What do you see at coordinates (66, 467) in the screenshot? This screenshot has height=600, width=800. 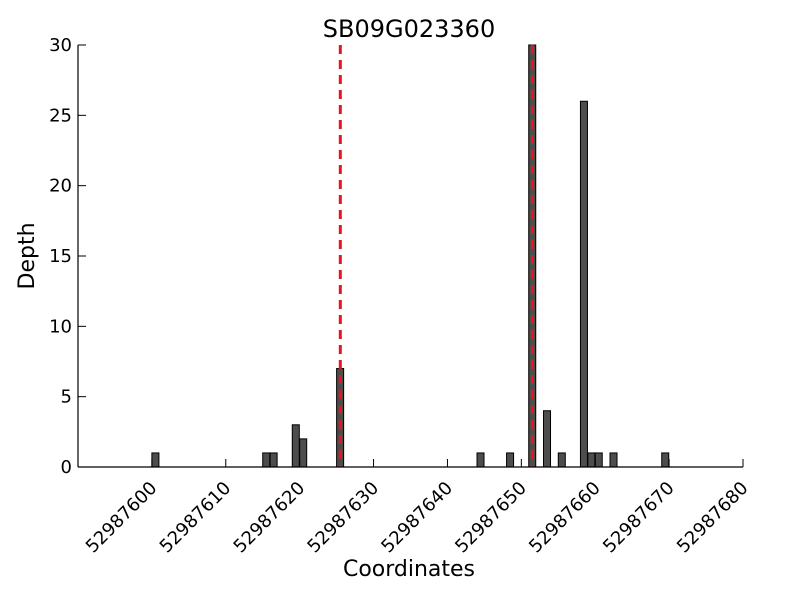 I see `y-tick-label: 0` at bounding box center [66, 467].